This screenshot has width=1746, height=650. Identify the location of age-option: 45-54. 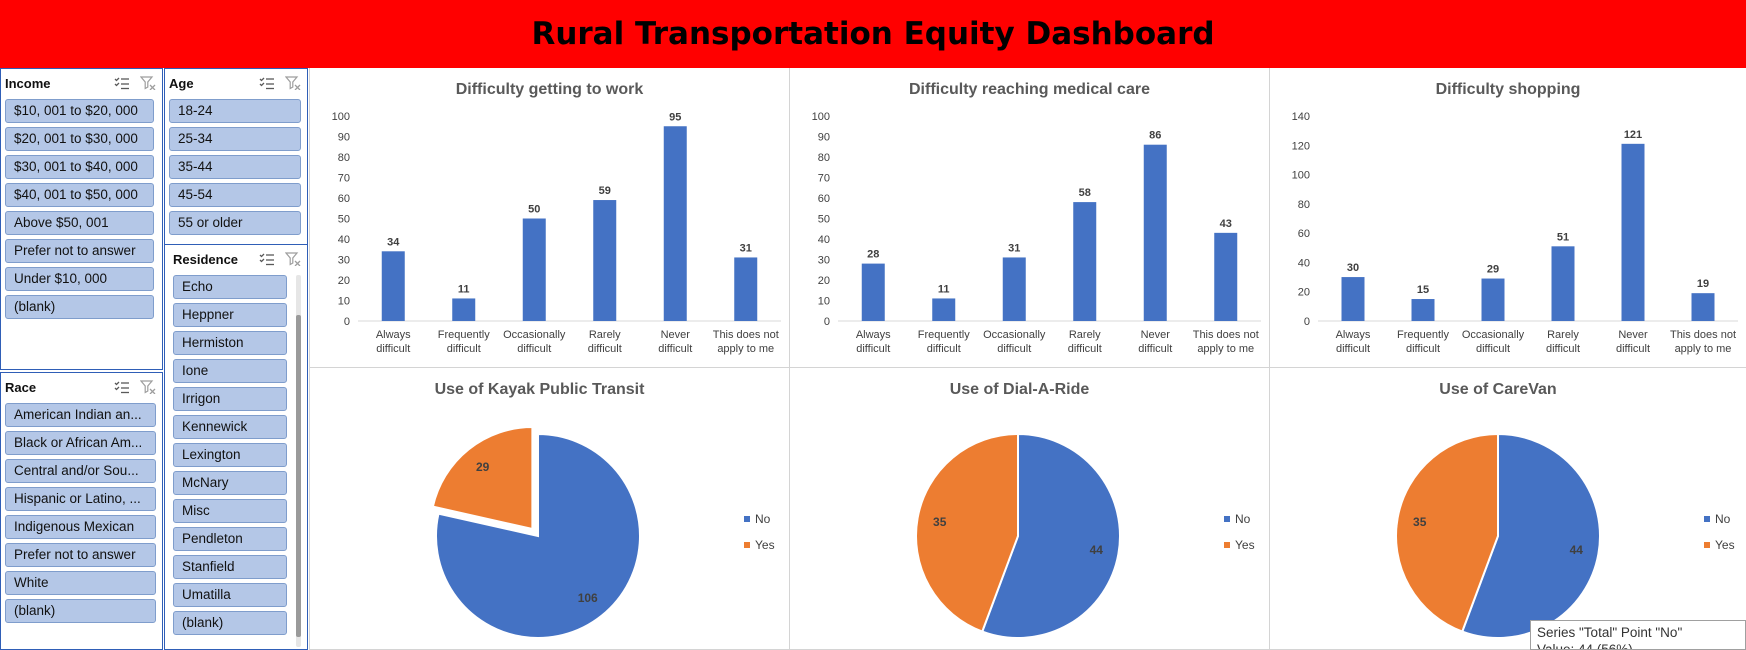
(235, 195).